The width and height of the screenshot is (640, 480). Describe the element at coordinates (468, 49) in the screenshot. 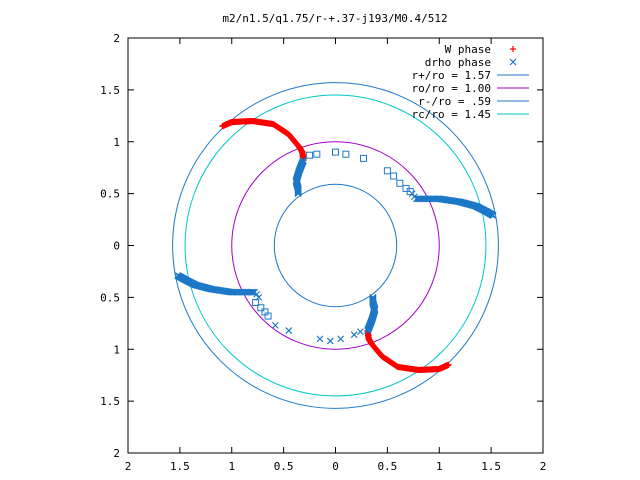

I see `legend-label: W phase` at that location.